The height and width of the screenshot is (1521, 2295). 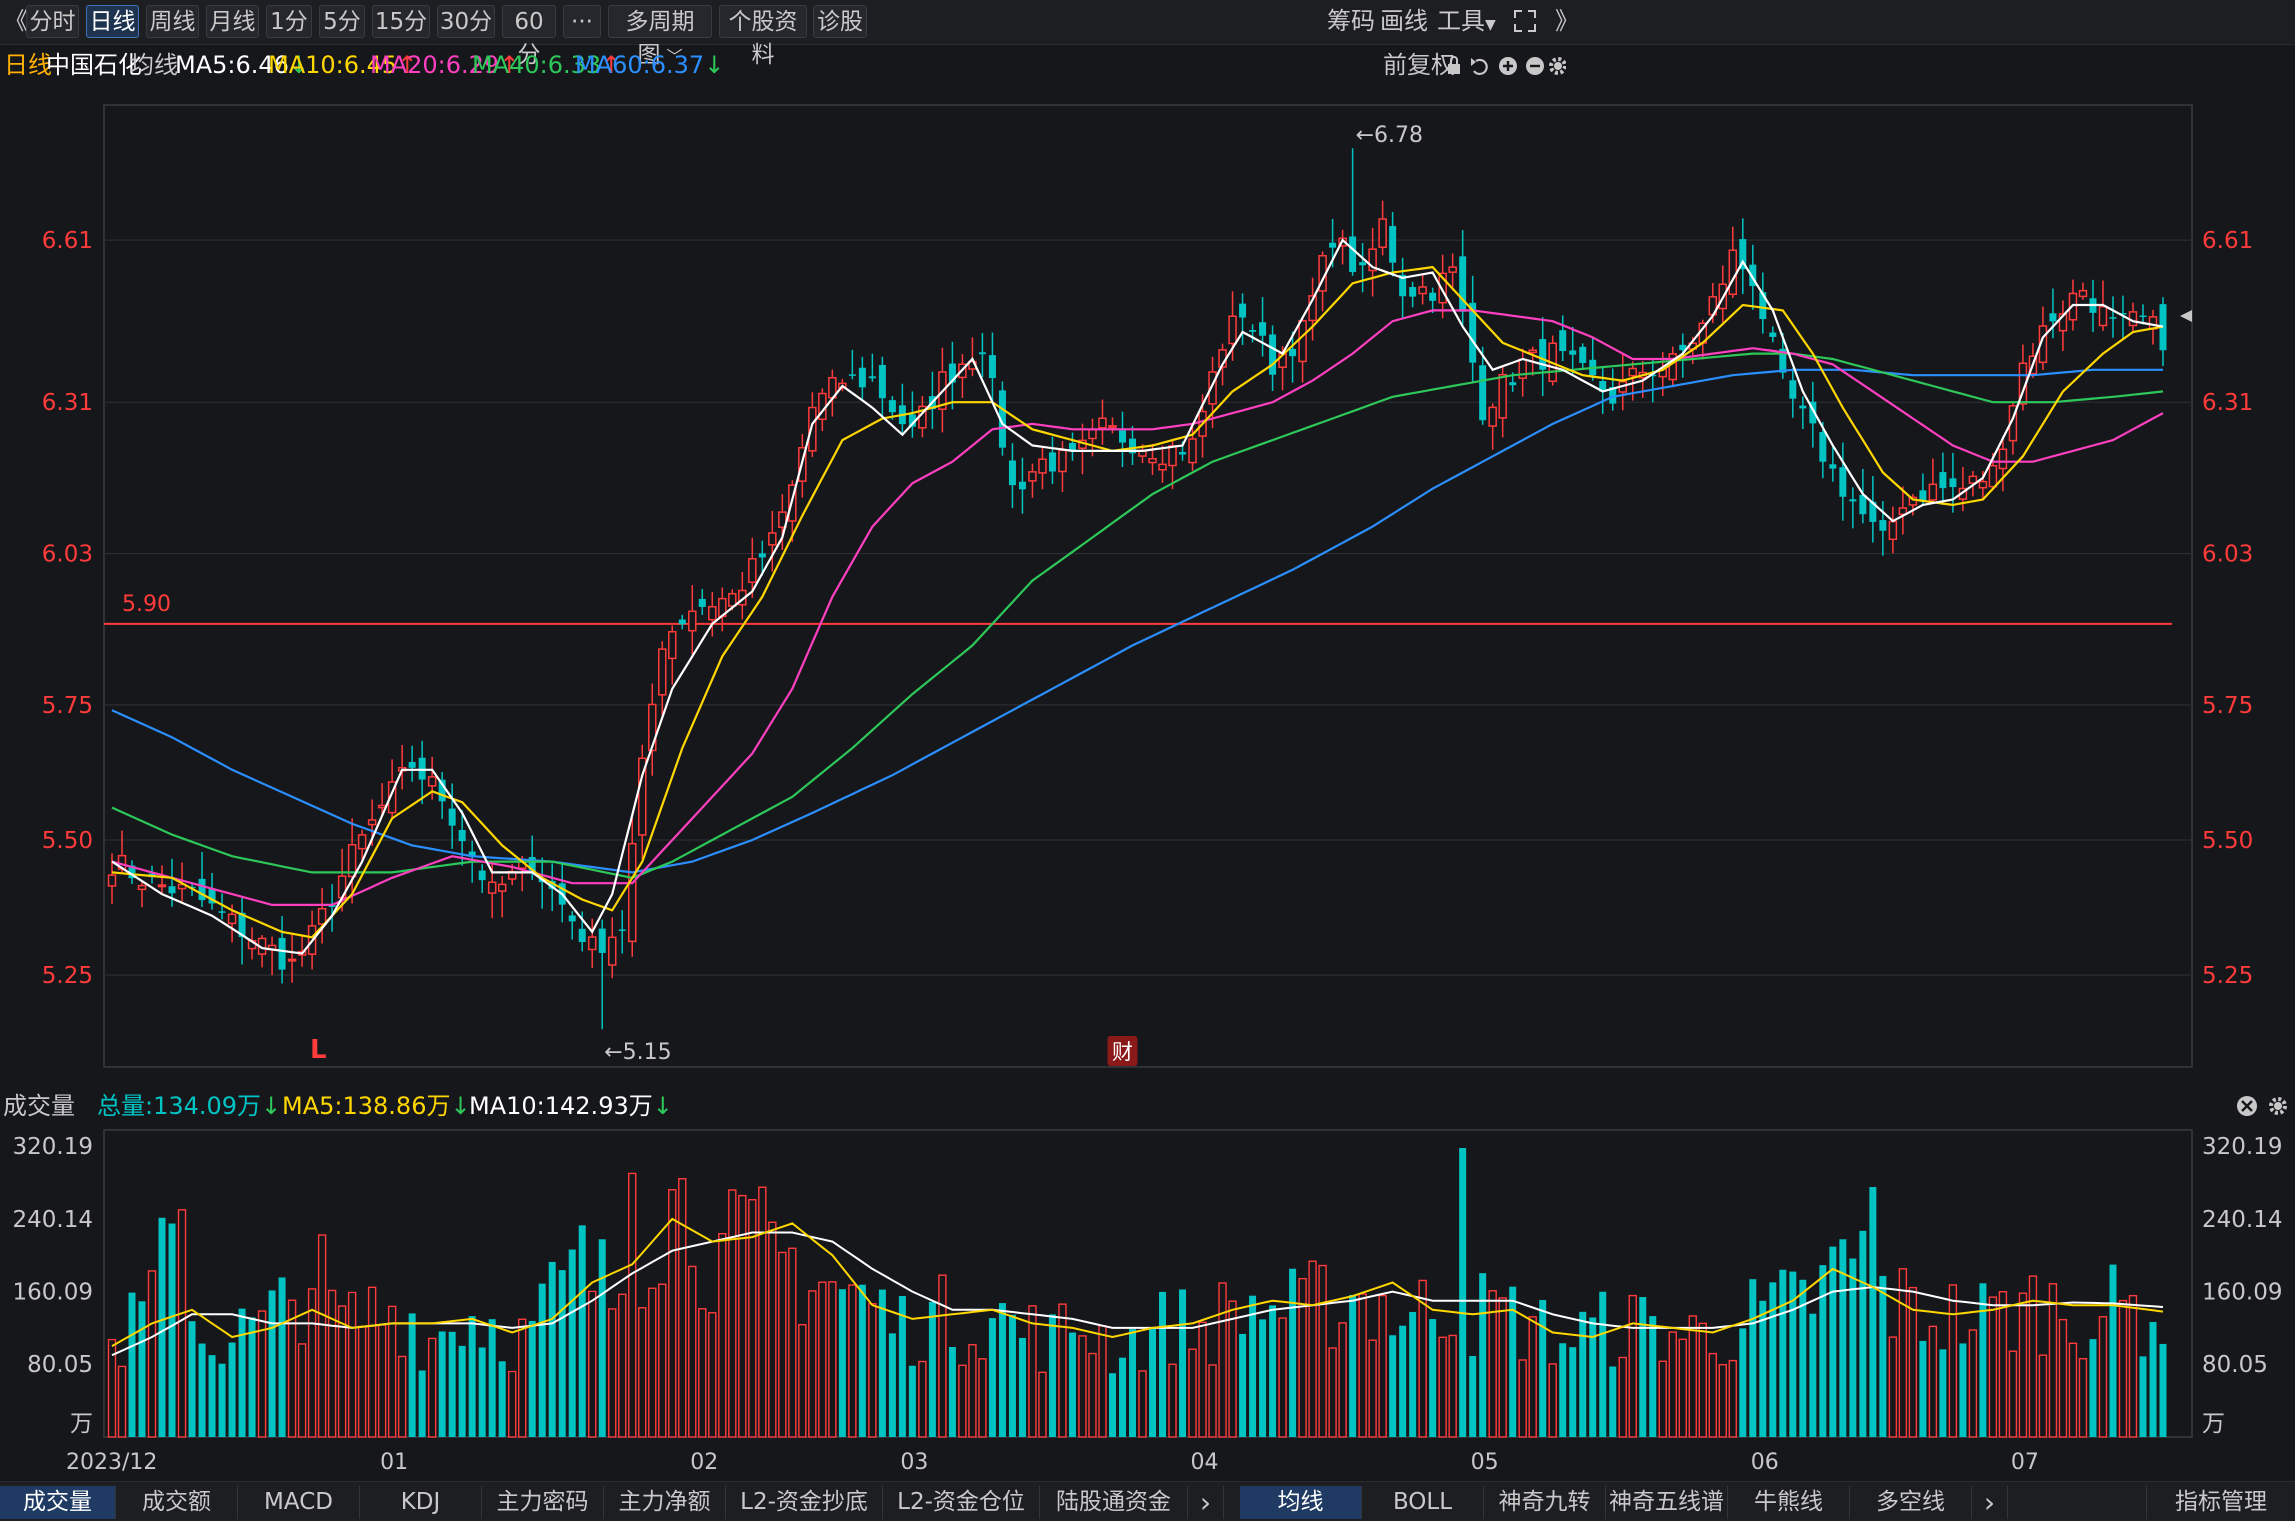 What do you see at coordinates (660, 36) in the screenshot?
I see `multi-period-dropdown: 多周期图 ﹀` at bounding box center [660, 36].